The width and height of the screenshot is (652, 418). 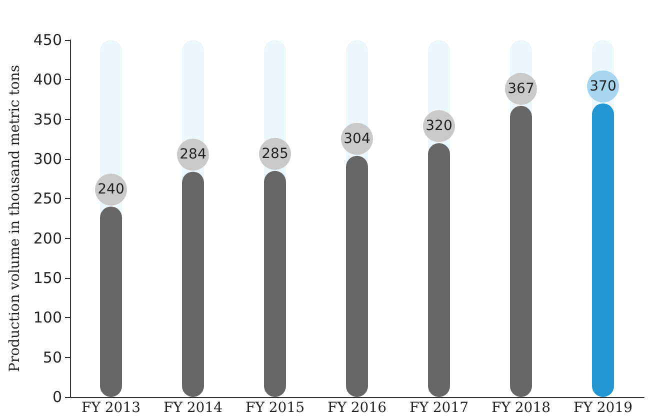 What do you see at coordinates (193, 154) in the screenshot?
I see `data-label: 284` at bounding box center [193, 154].